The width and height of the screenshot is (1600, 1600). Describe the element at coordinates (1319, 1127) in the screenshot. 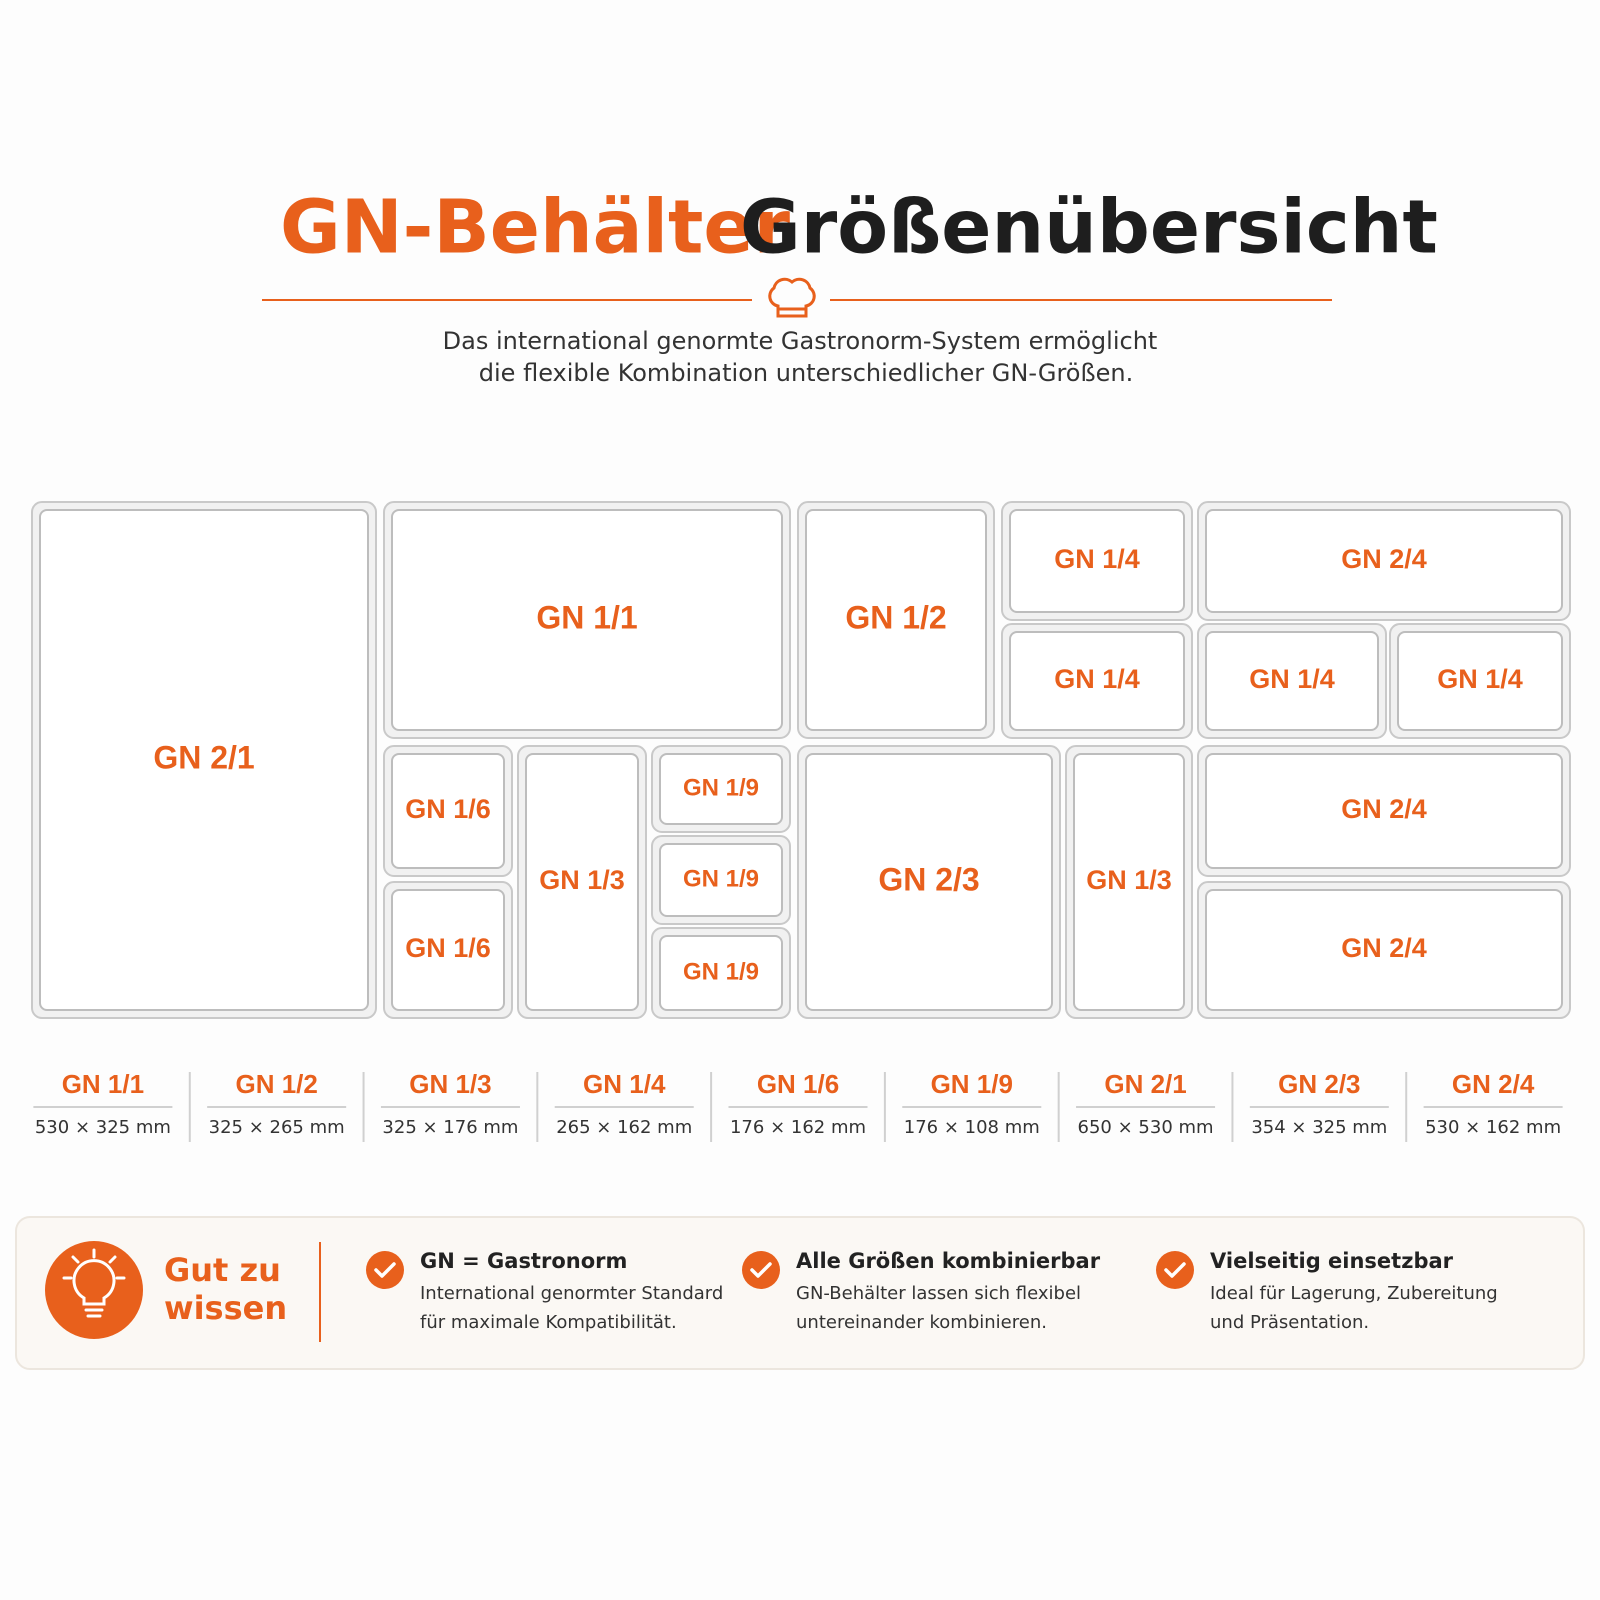

I see `size-dims: 354 × 325 mm` at that location.